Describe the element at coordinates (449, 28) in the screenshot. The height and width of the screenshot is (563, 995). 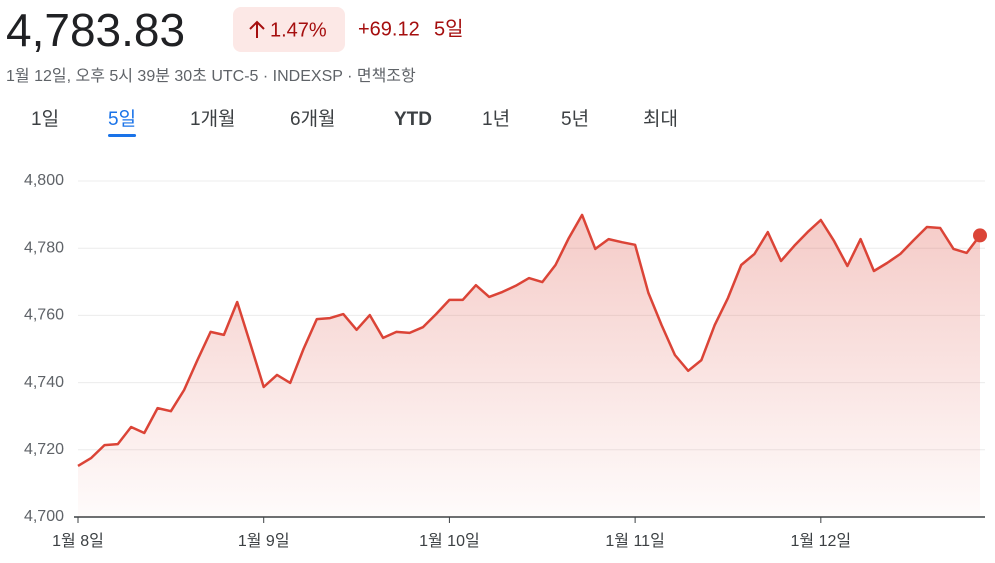
I see `period: 5일` at that location.